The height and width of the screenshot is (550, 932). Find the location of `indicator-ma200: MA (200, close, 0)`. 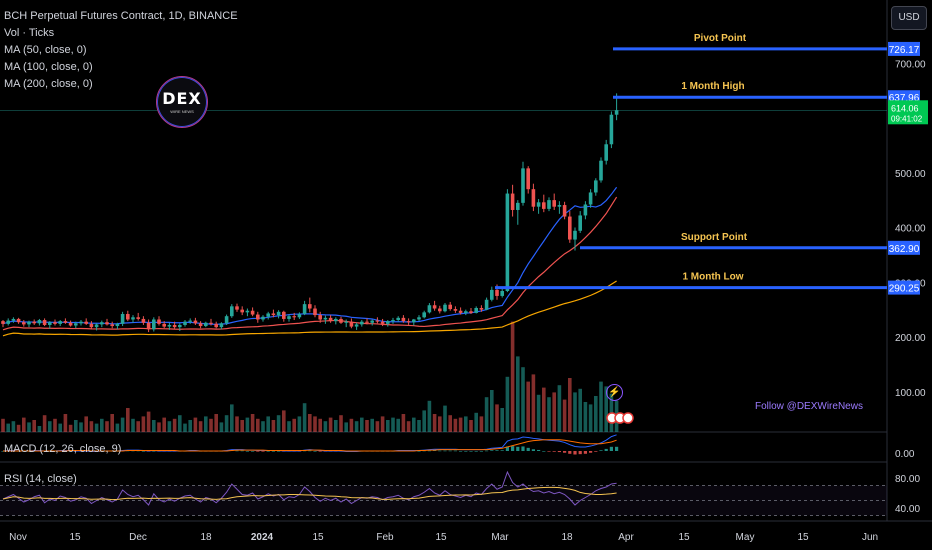

indicator-ma200: MA (200, close, 0) is located at coordinates (48, 84).